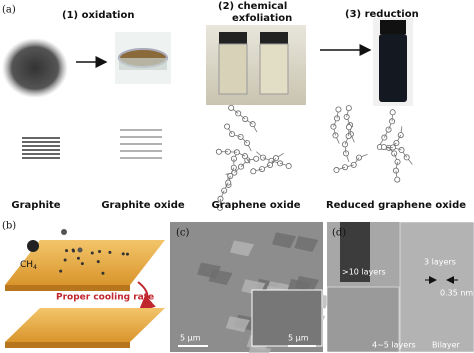 Image resolution: width=474 pixels, height=353 pixels. What do you see at coordinates (9, 226) in the screenshot?
I see `panel-label: (b)` at bounding box center [9, 226].